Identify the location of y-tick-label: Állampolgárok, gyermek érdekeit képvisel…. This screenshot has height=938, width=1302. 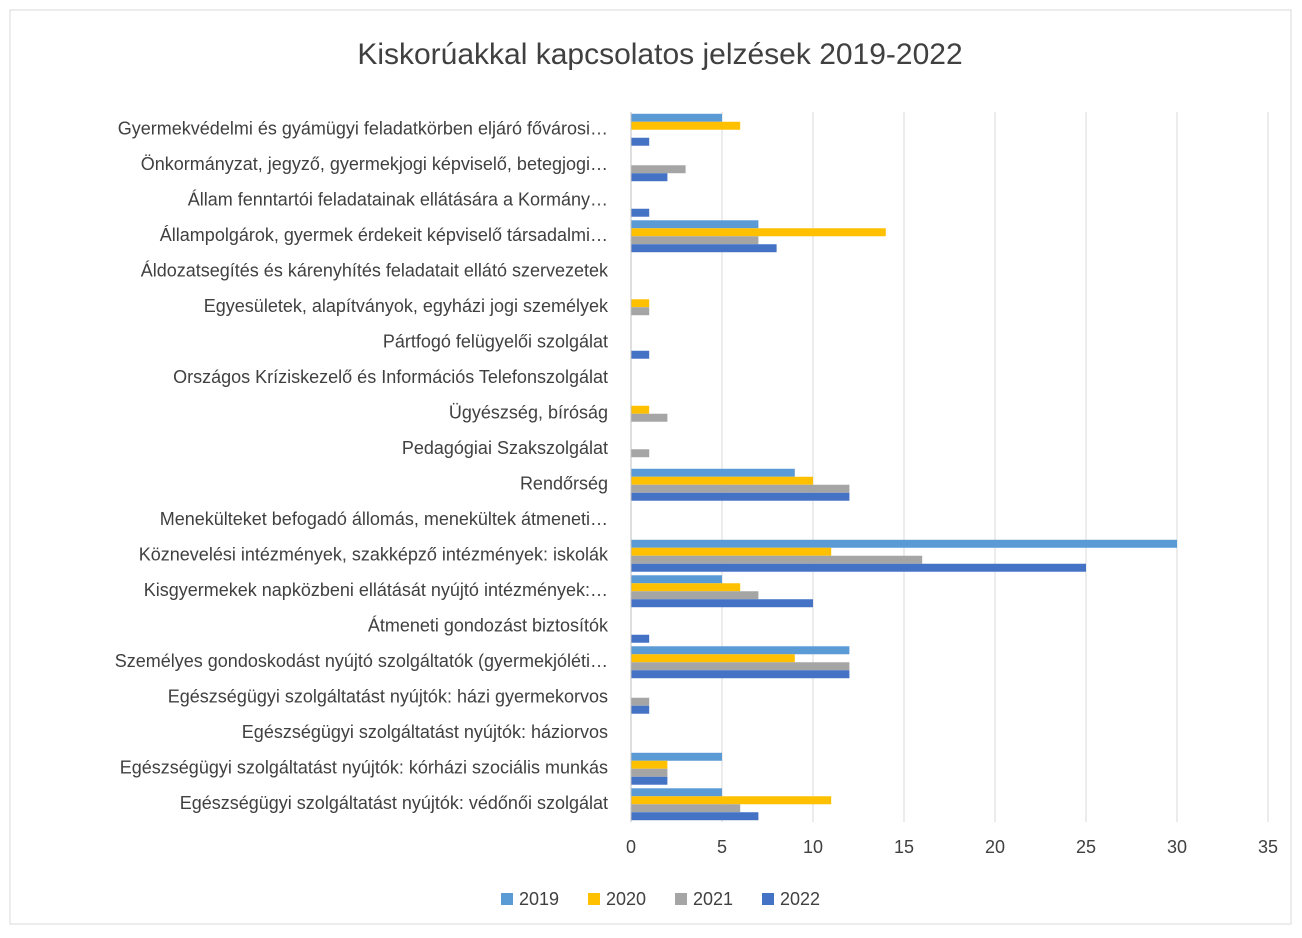
(384, 235).